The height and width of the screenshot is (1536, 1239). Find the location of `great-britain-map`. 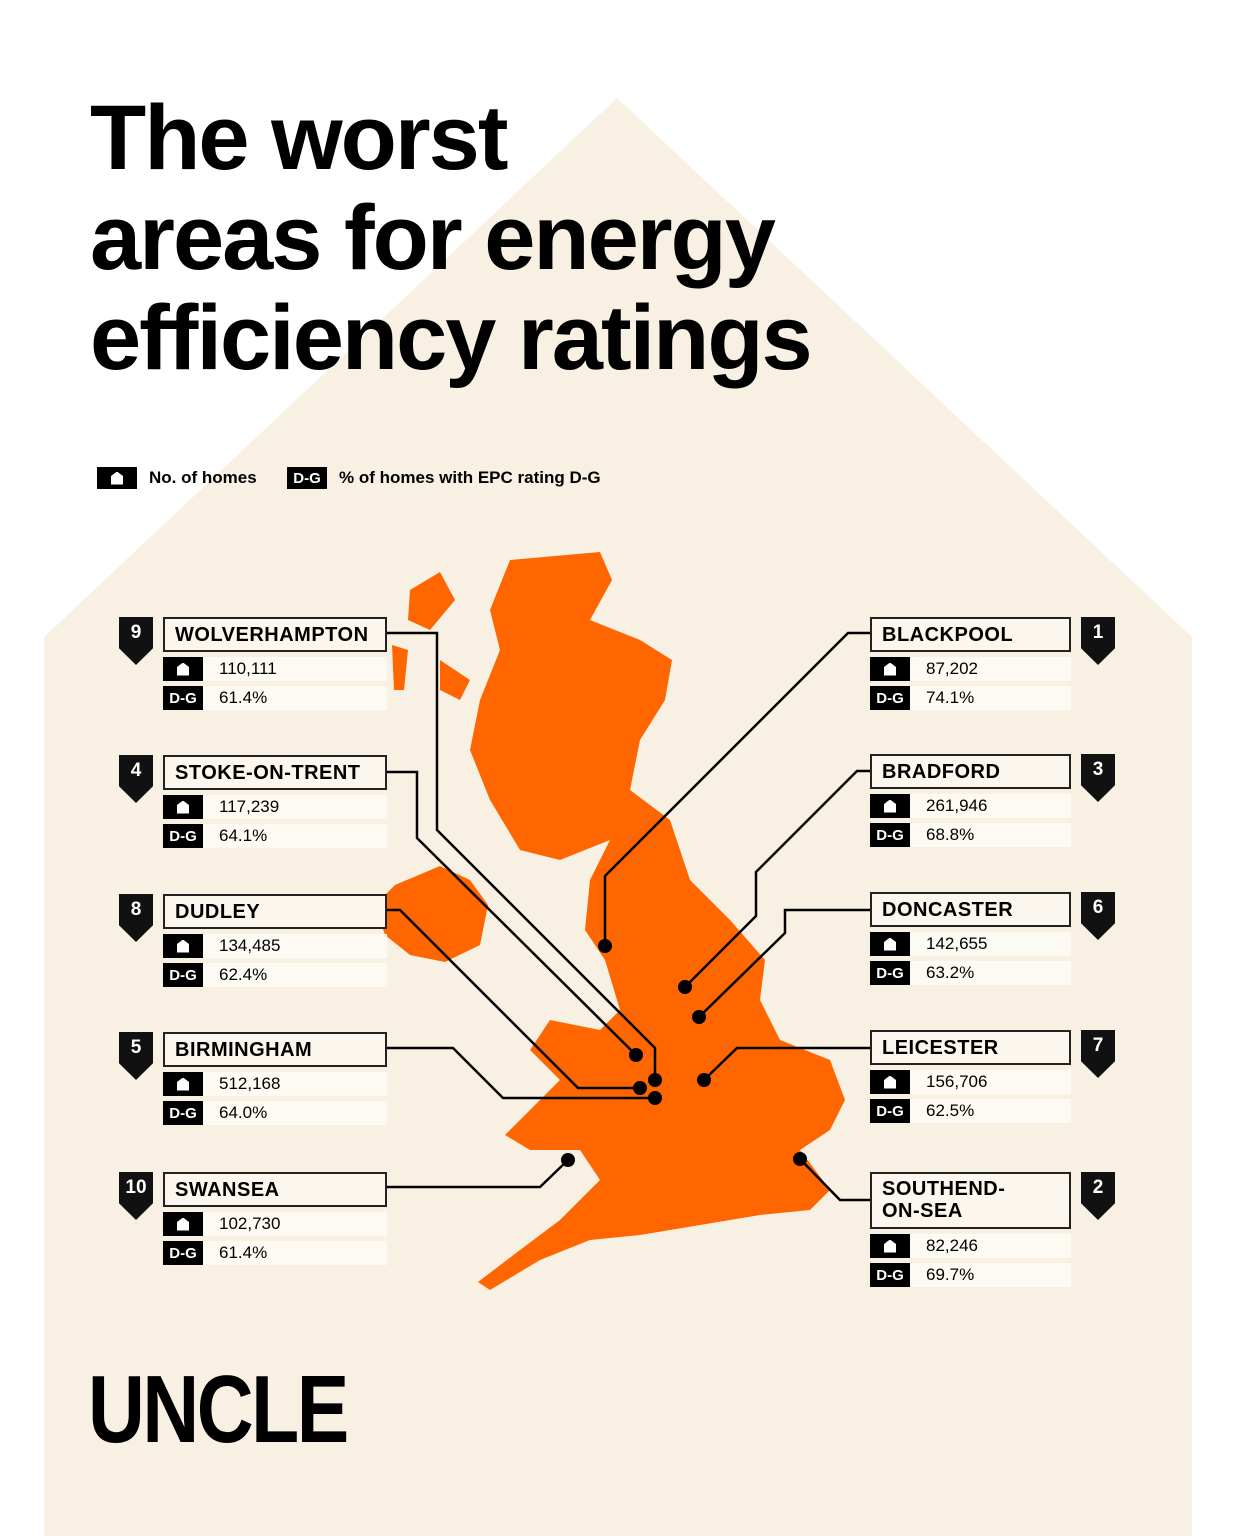

great-britain-map is located at coordinates (657, 921).